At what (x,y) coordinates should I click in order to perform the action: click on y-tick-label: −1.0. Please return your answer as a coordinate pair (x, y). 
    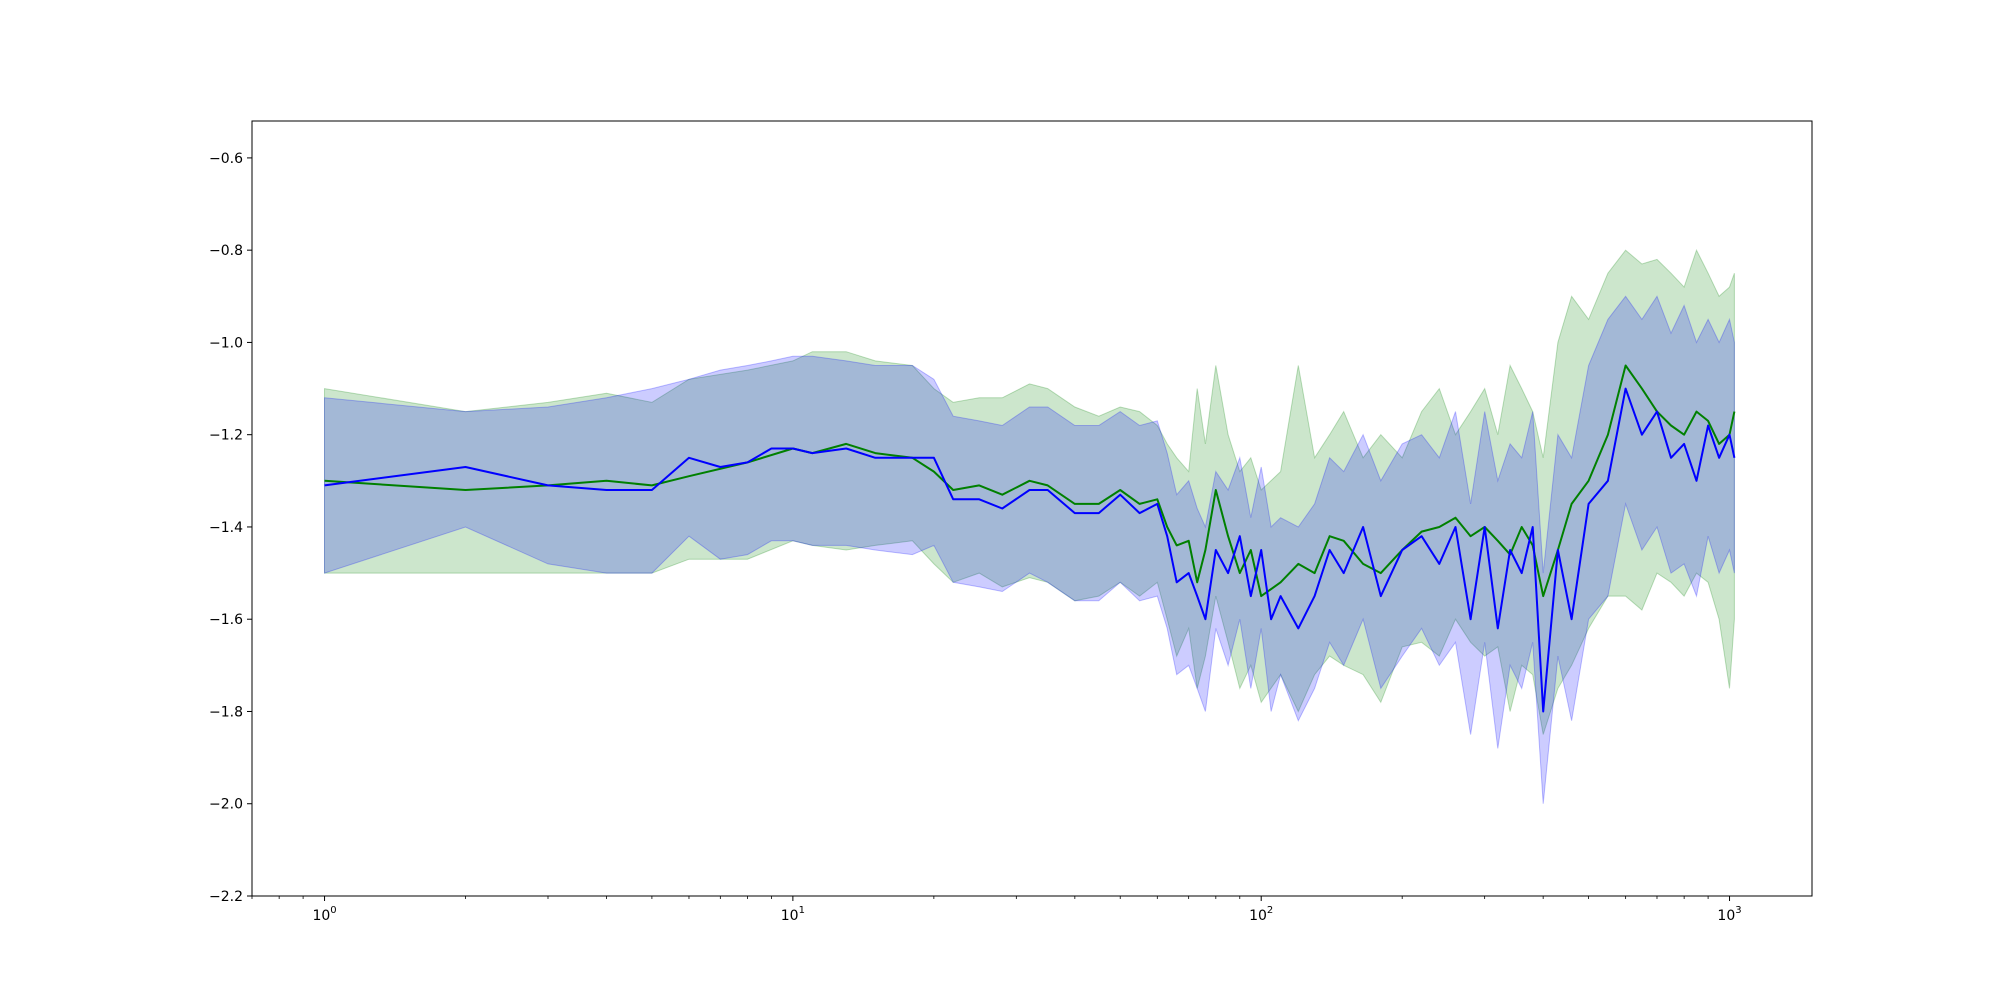
    Looking at the image, I should click on (226, 343).